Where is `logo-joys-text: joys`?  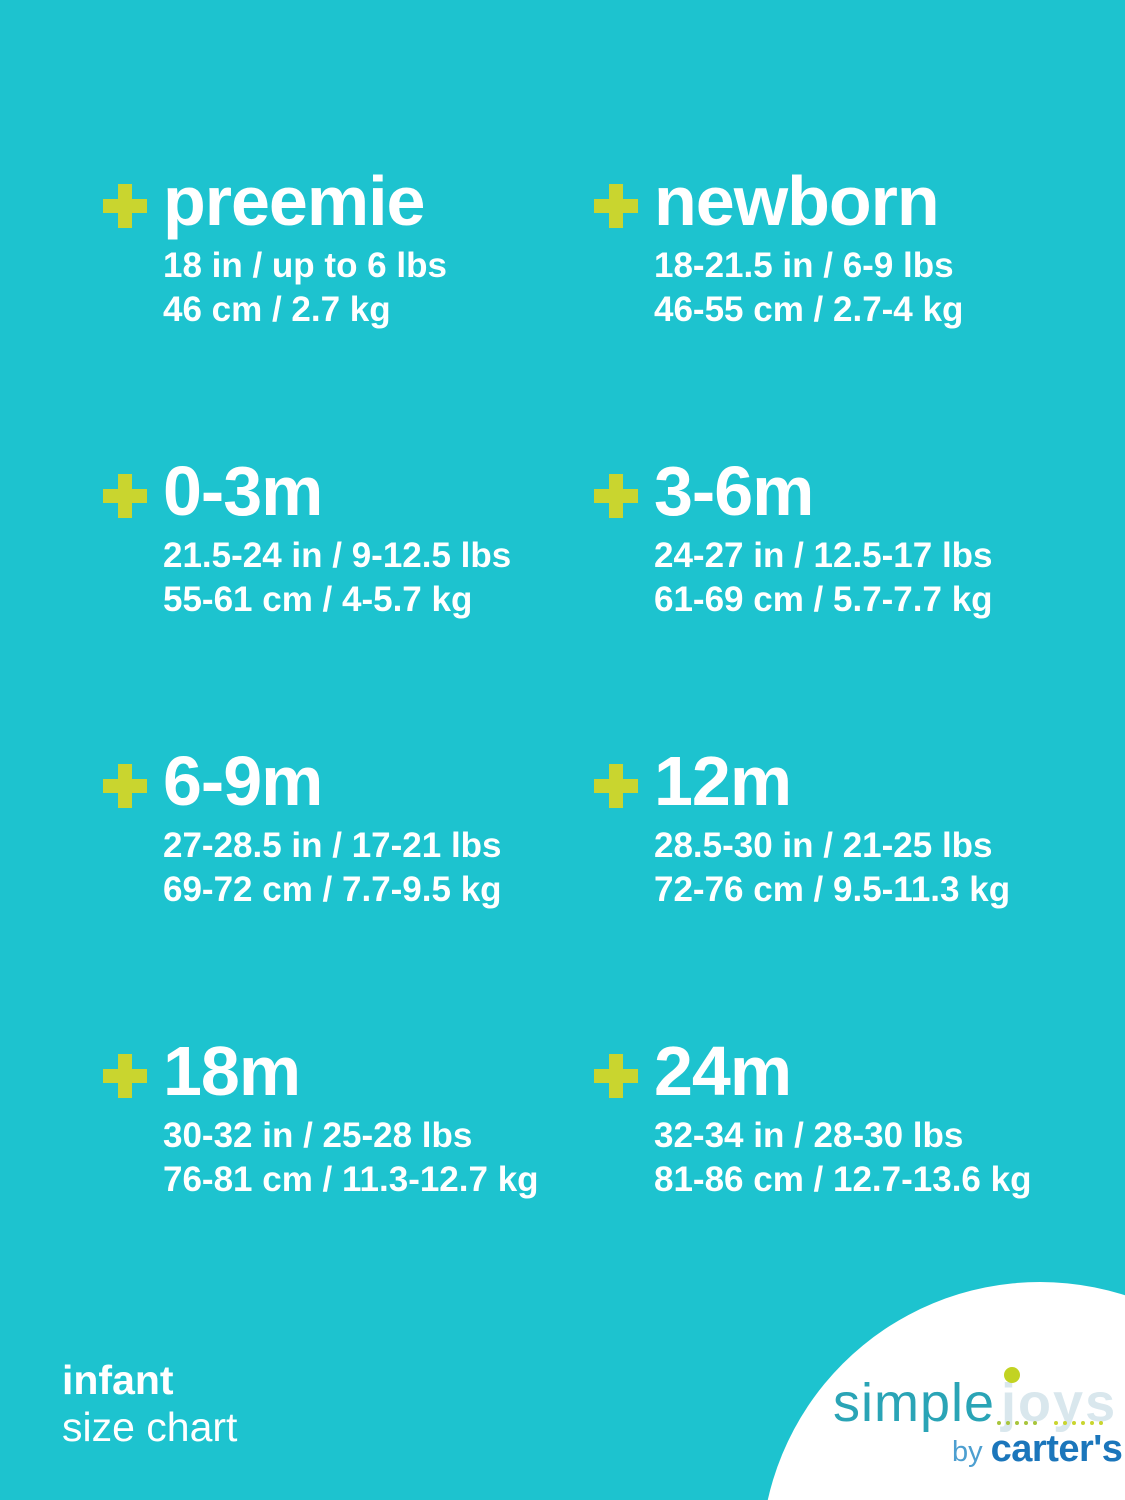
logo-joys-text: joys is located at coordinates (1059, 1400).